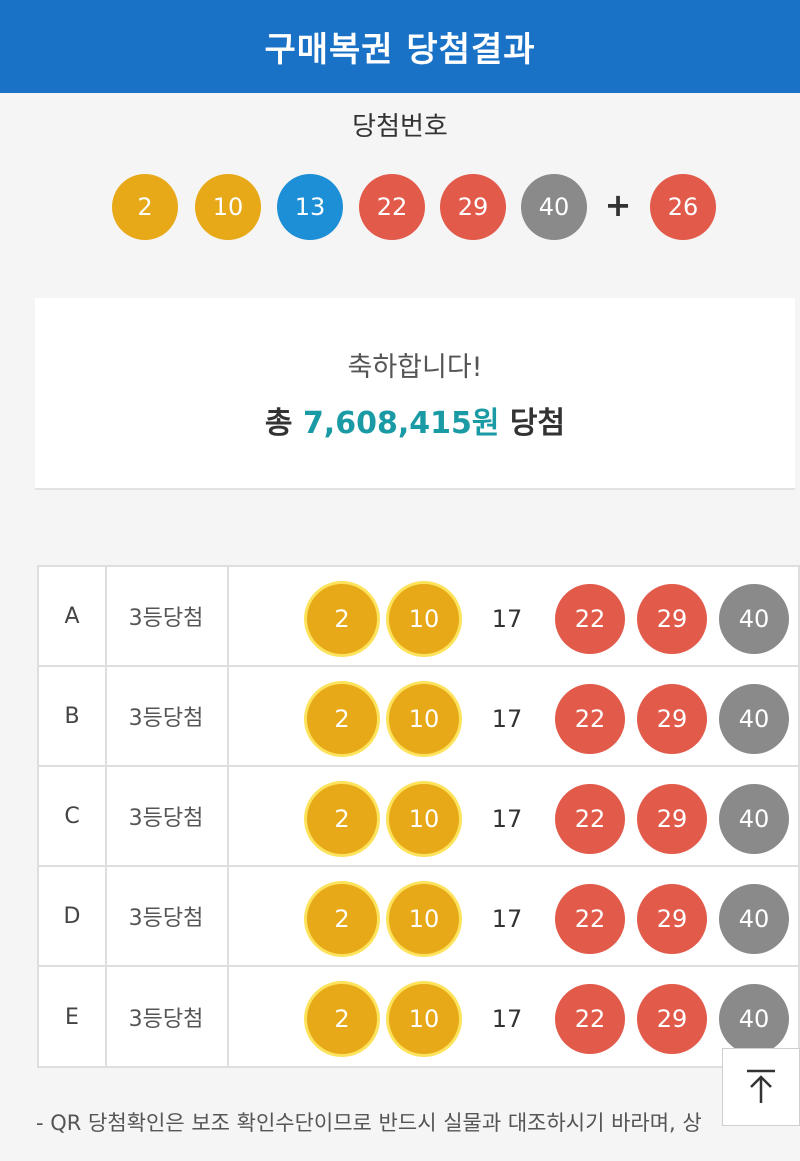  I want to click on total-prize-line: 총 7,608,415원 당첨, so click(415, 420).